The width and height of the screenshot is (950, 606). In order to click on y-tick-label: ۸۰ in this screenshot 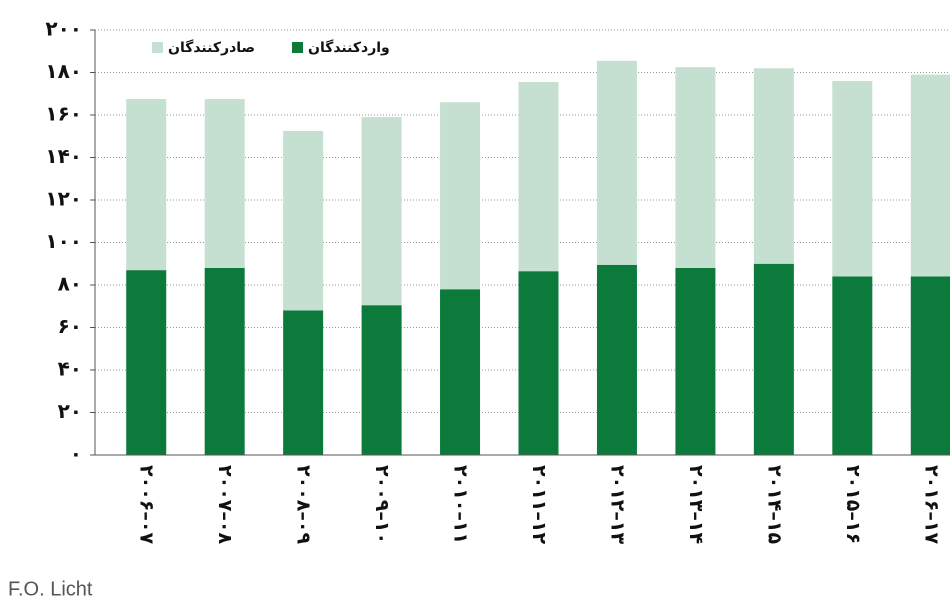, I will do `click(70, 284)`.